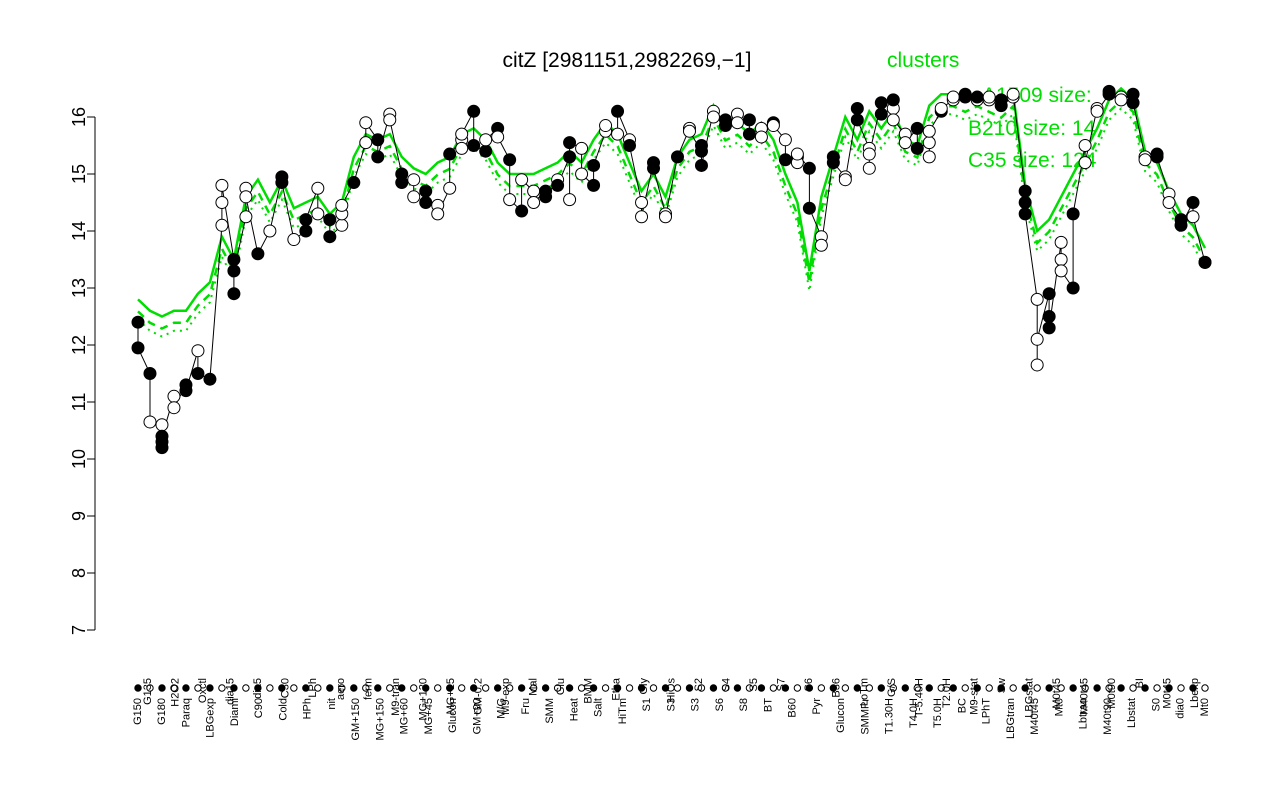  I want to click on x-tick-label-top: LBGstat, so click(1030, 698).